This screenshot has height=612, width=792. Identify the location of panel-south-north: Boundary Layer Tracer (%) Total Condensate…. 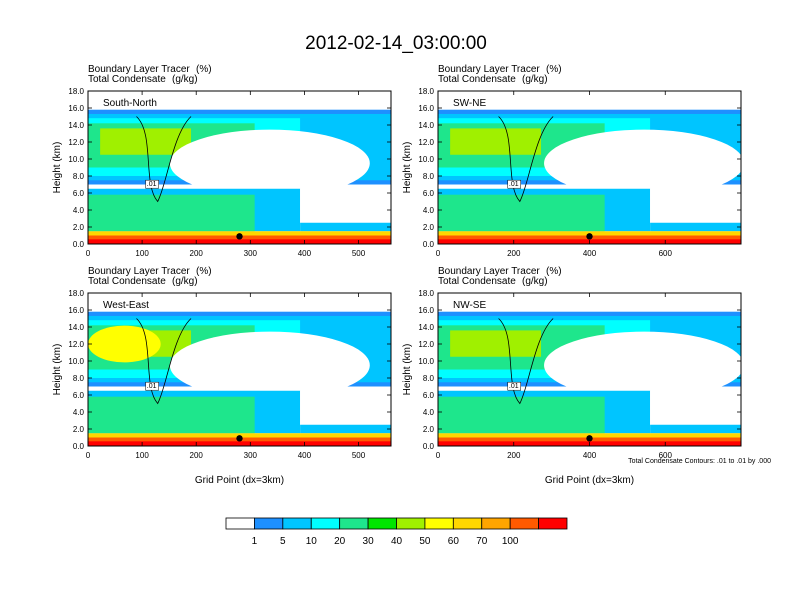
(222, 161).